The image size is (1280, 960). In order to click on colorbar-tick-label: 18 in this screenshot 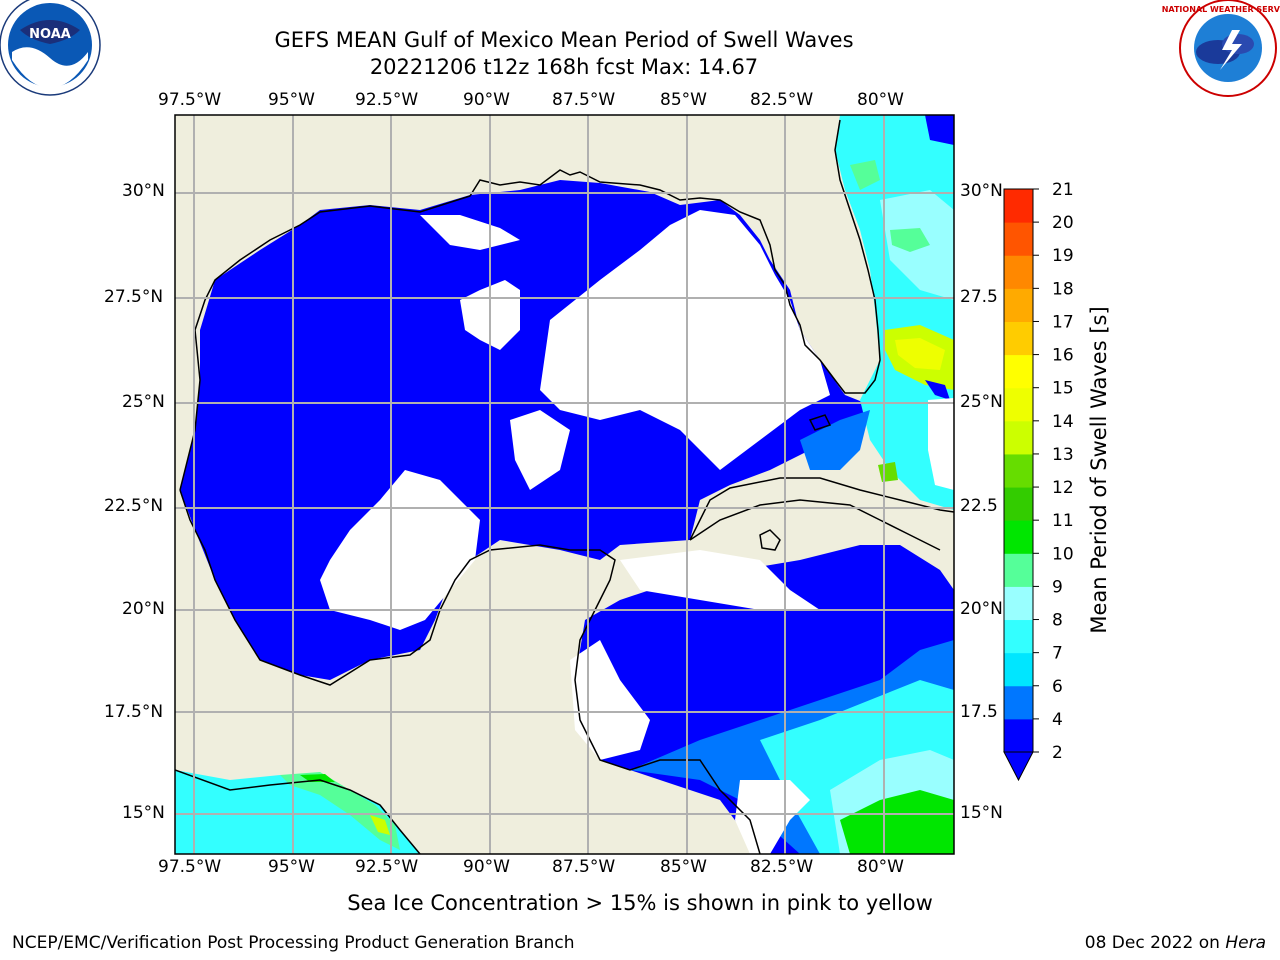, I will do `click(1063, 289)`.